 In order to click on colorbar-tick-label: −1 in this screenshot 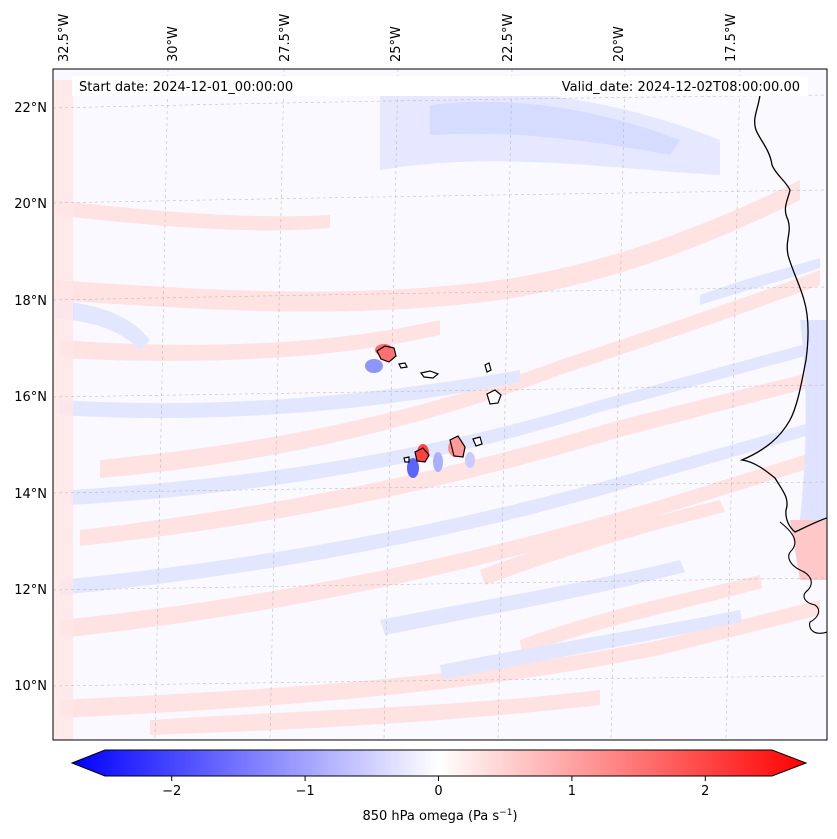, I will do `click(305, 791)`.